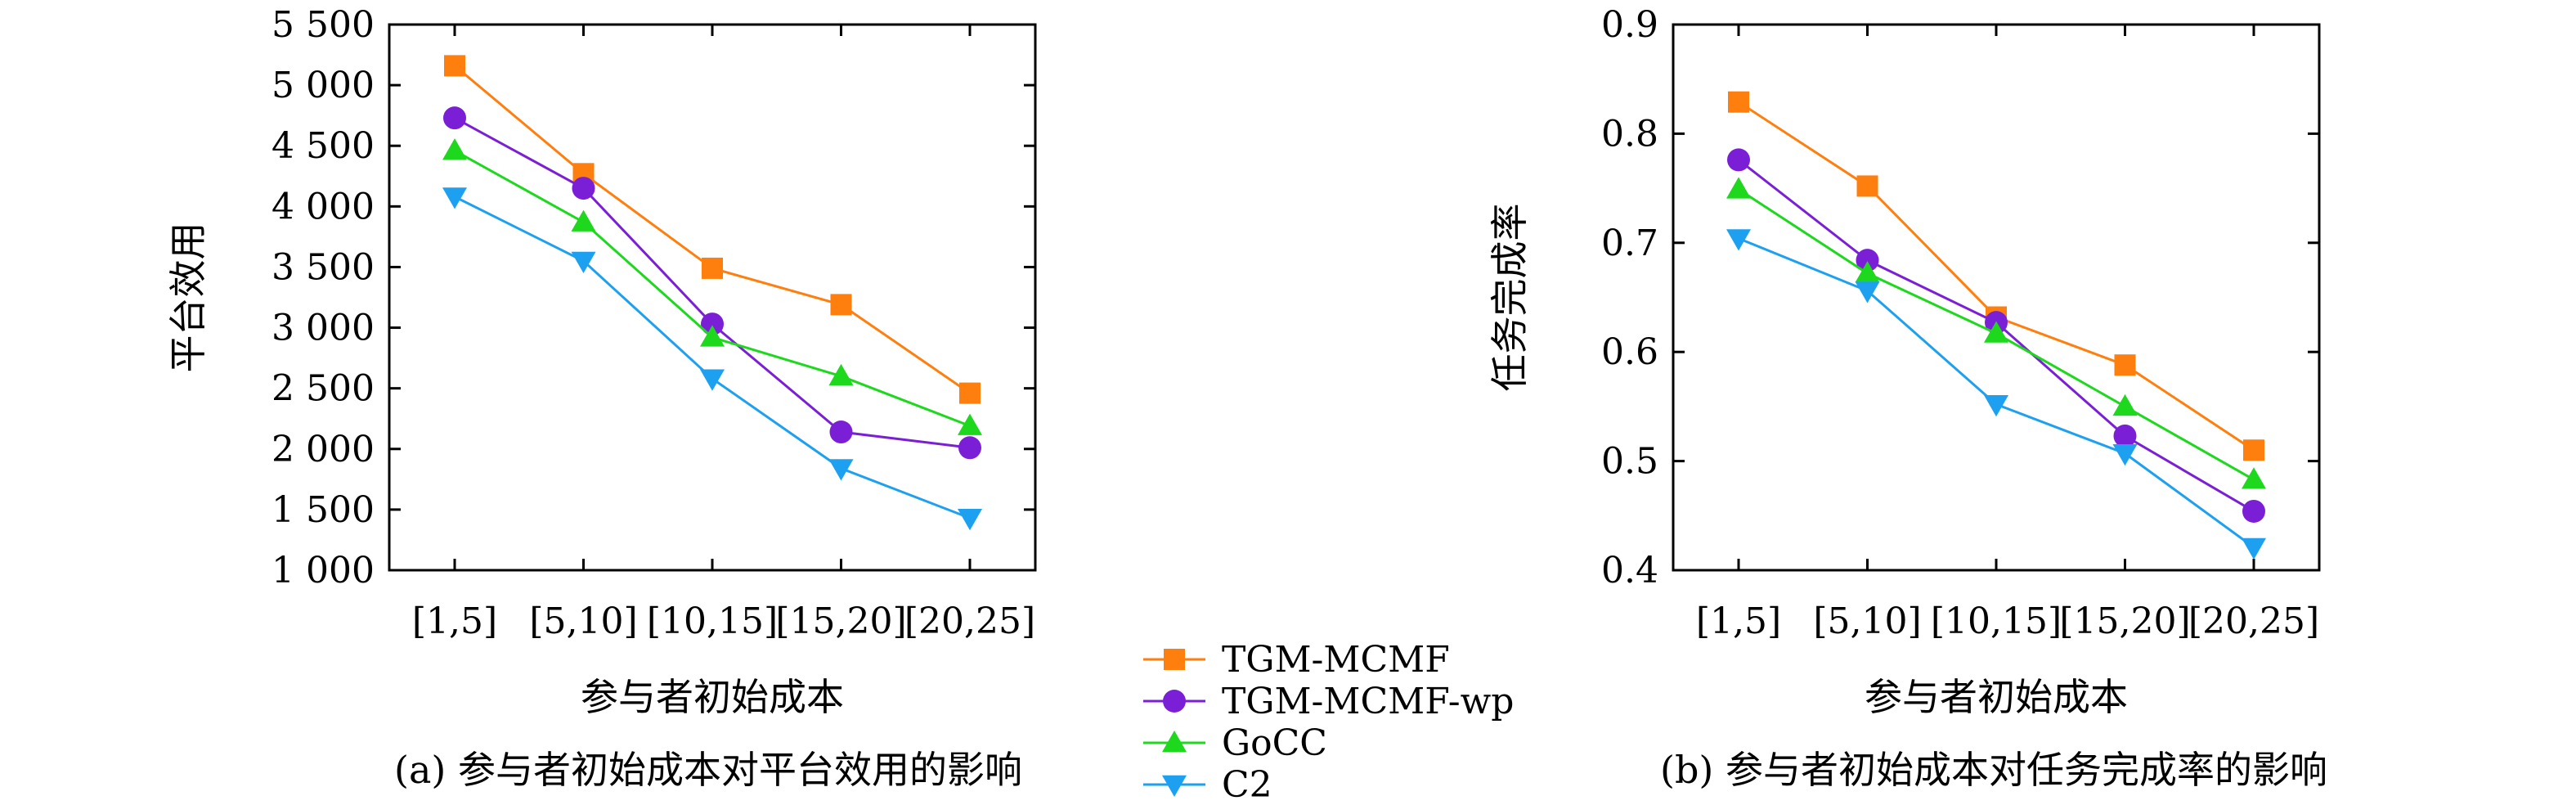 This screenshot has width=2576, height=805. I want to click on y-tick-label: 0.5, so click(1630, 462).